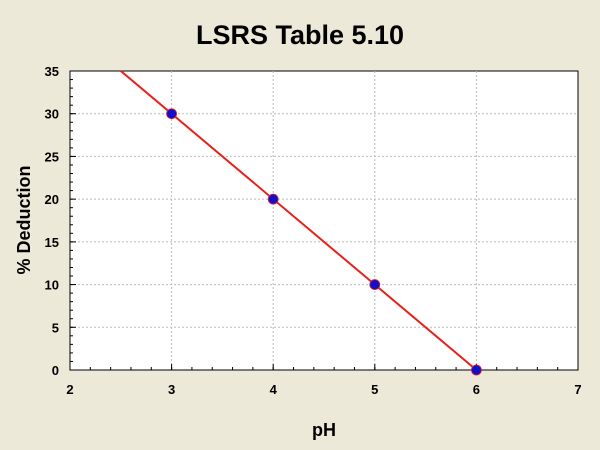  What do you see at coordinates (323, 389) in the screenshot?
I see `x-tick-labels: 2 3 4 5 6 7` at bounding box center [323, 389].